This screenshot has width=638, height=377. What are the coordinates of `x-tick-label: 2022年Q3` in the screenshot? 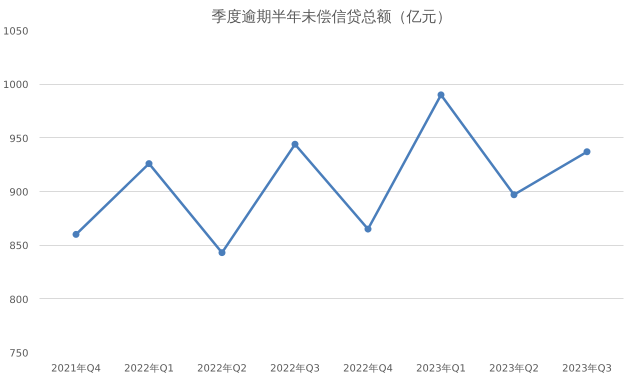 It's located at (295, 368).